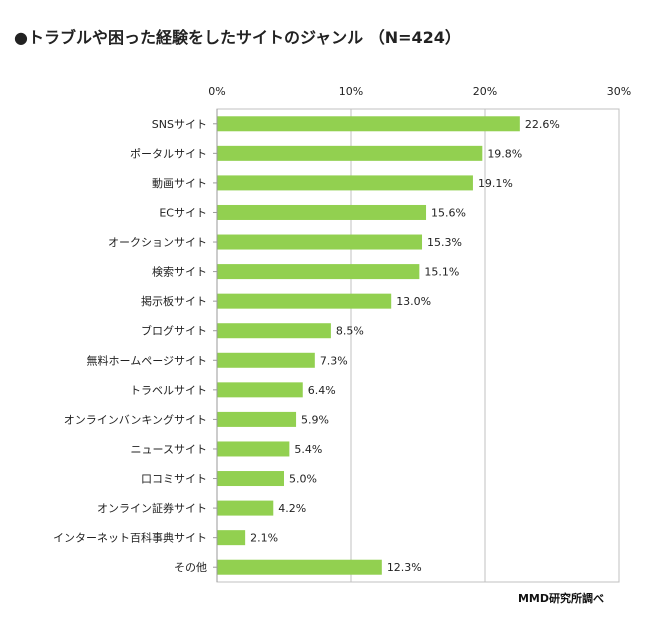  What do you see at coordinates (504, 153) in the screenshot?
I see `value-label: 19.8%` at bounding box center [504, 153].